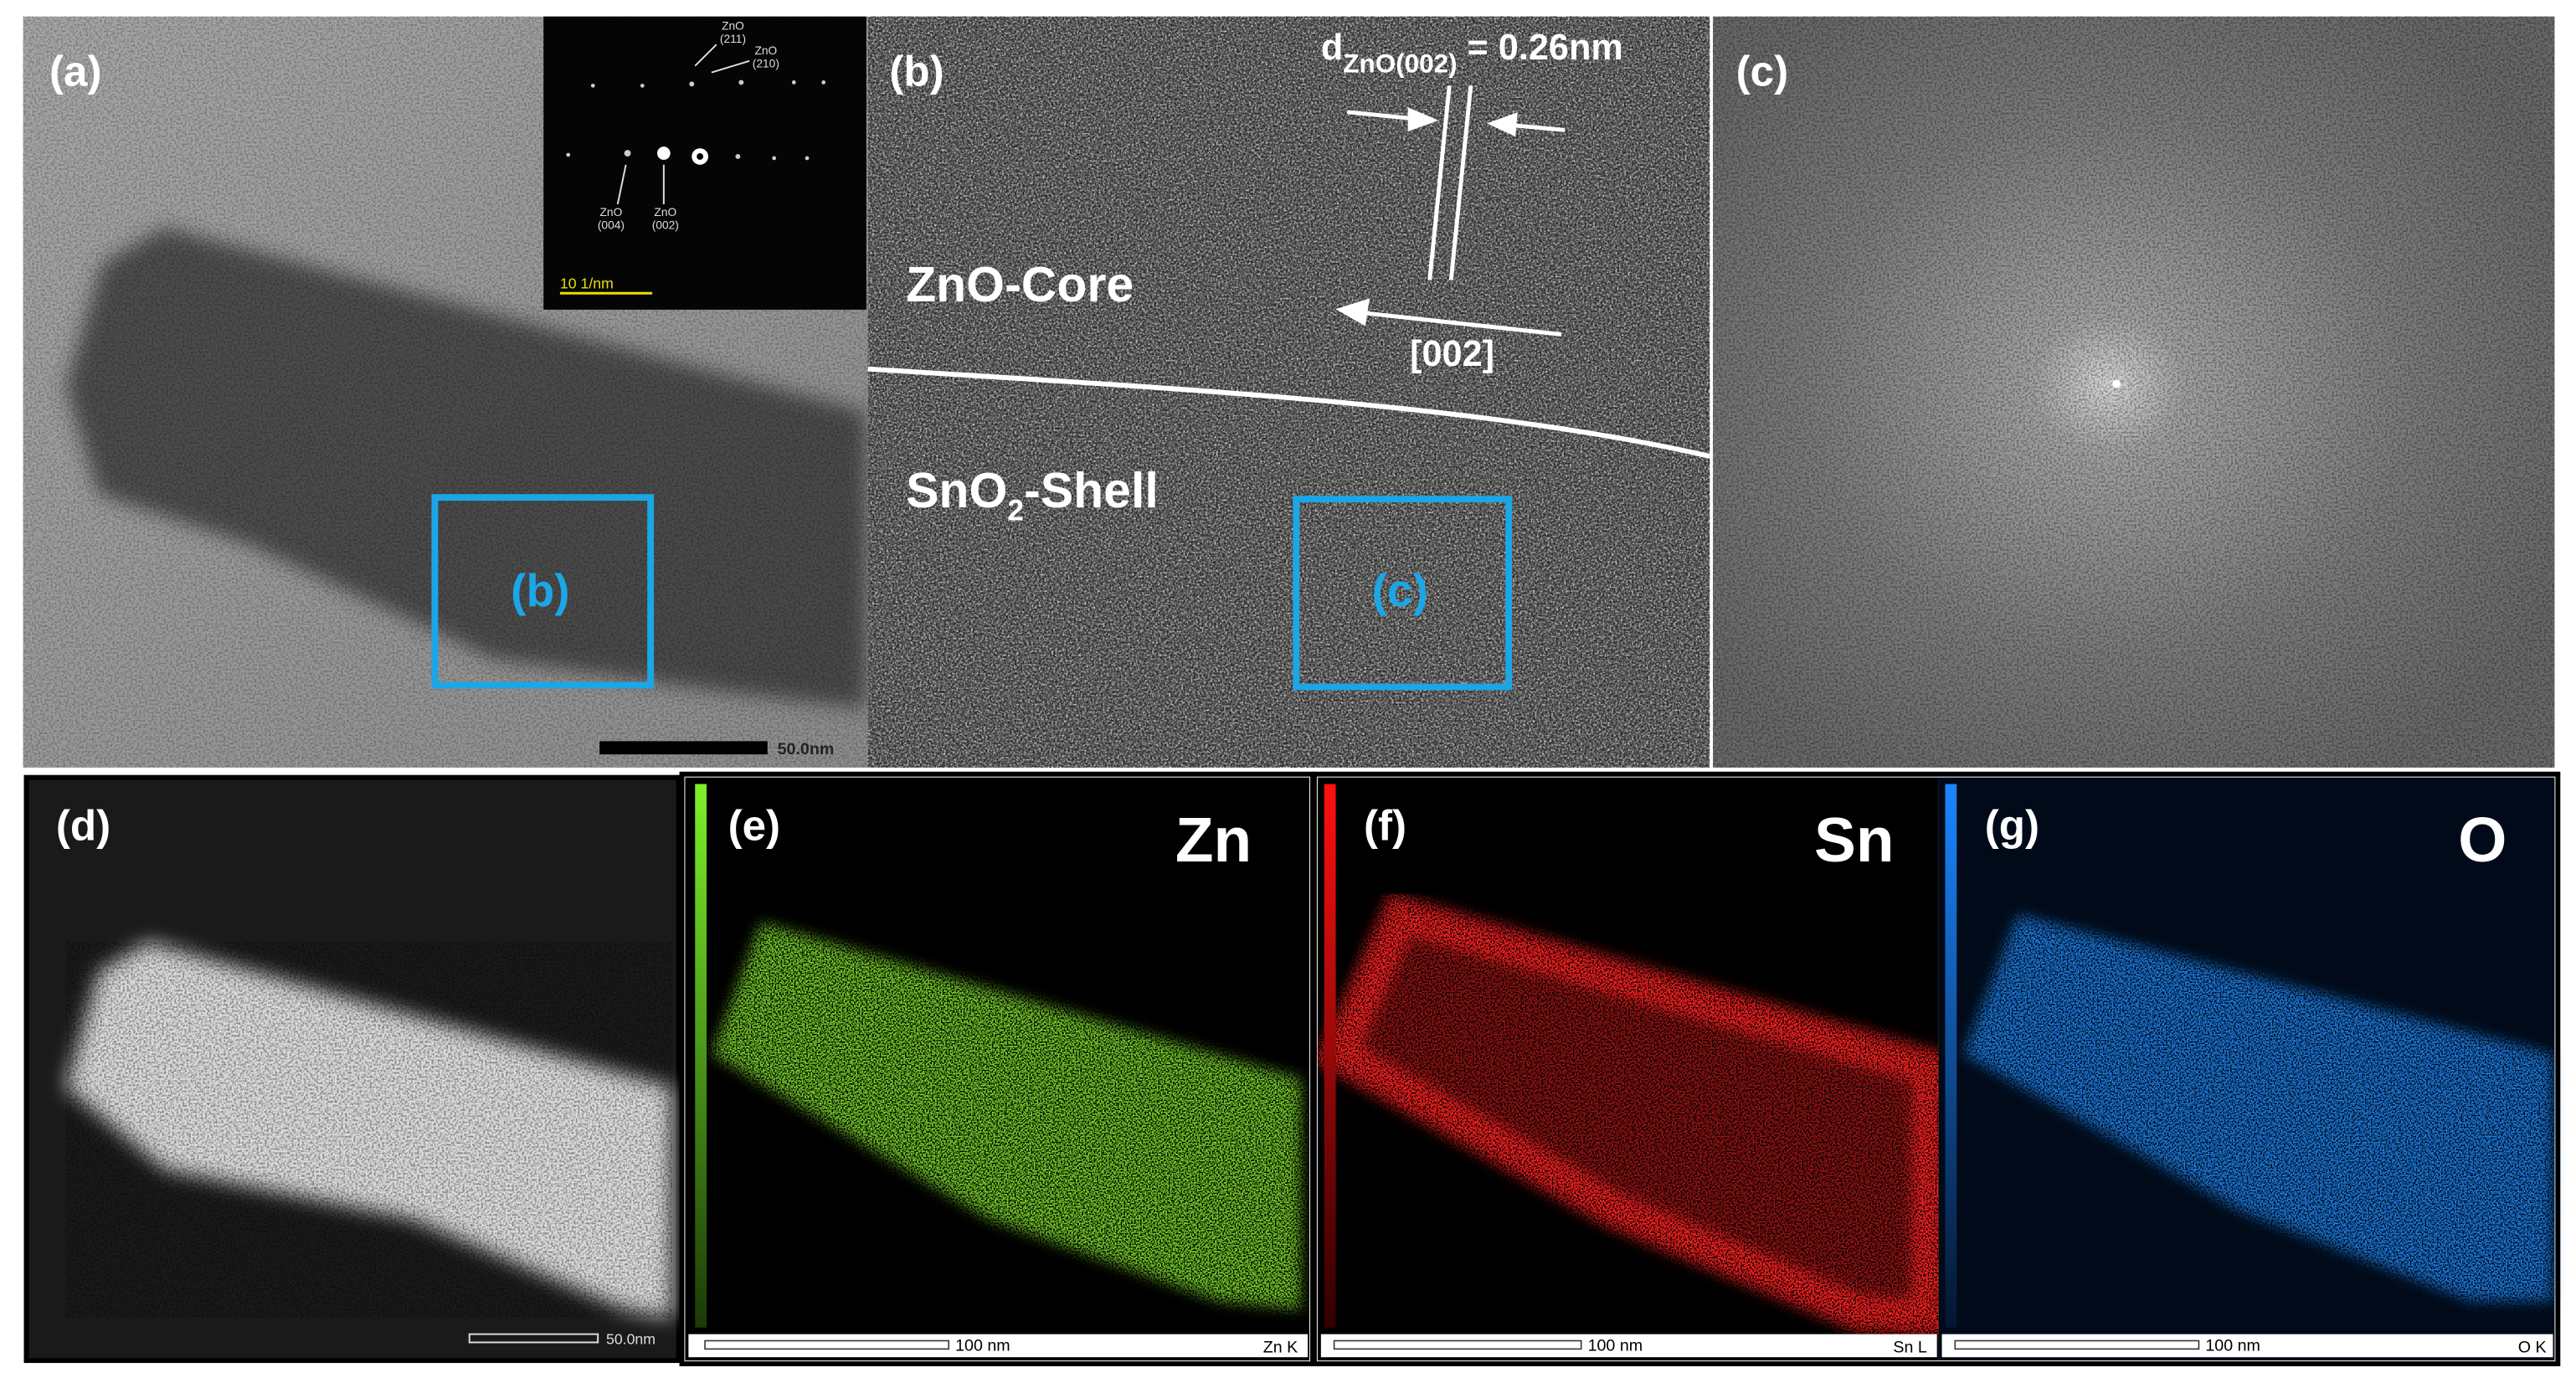 The image size is (2576, 1378). Describe the element at coordinates (75, 71) in the screenshot. I see `panel-label: (a)` at that location.